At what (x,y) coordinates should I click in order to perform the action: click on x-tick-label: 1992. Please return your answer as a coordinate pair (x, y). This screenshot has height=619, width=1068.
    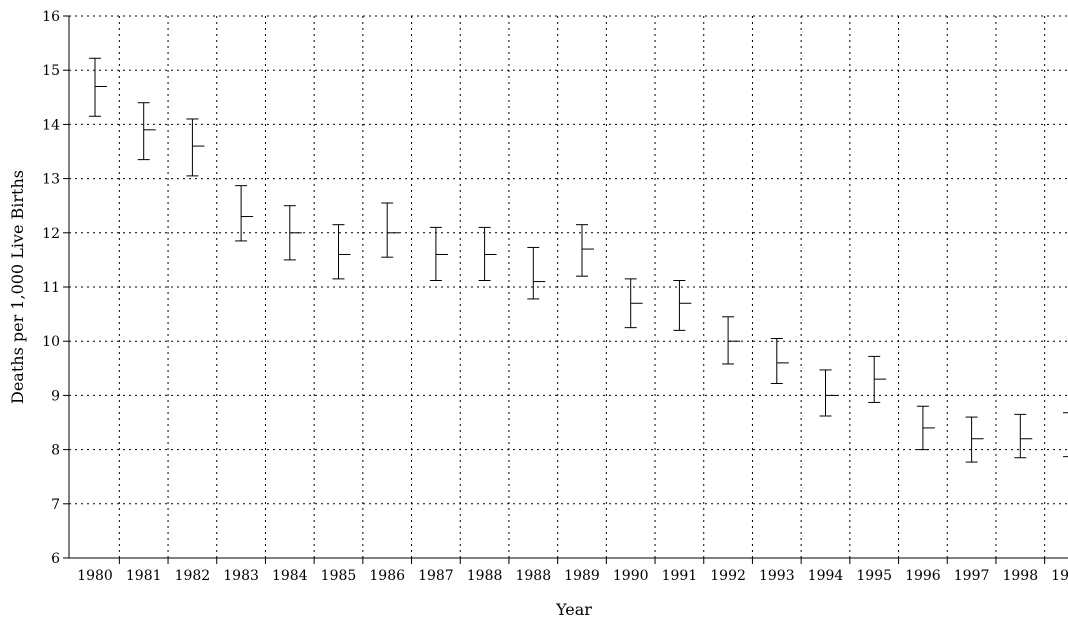
    Looking at the image, I should click on (728, 576).